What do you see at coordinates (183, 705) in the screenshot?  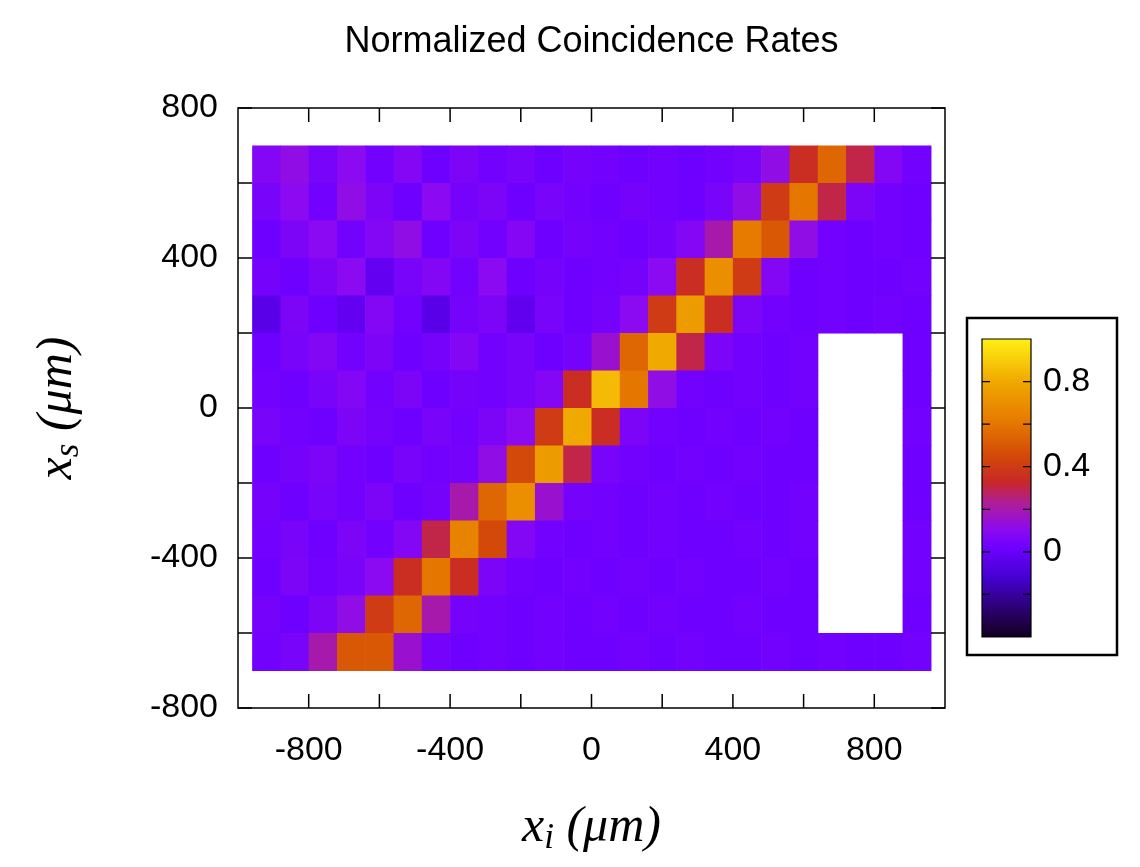 I see `y-tick-label: -800` at bounding box center [183, 705].